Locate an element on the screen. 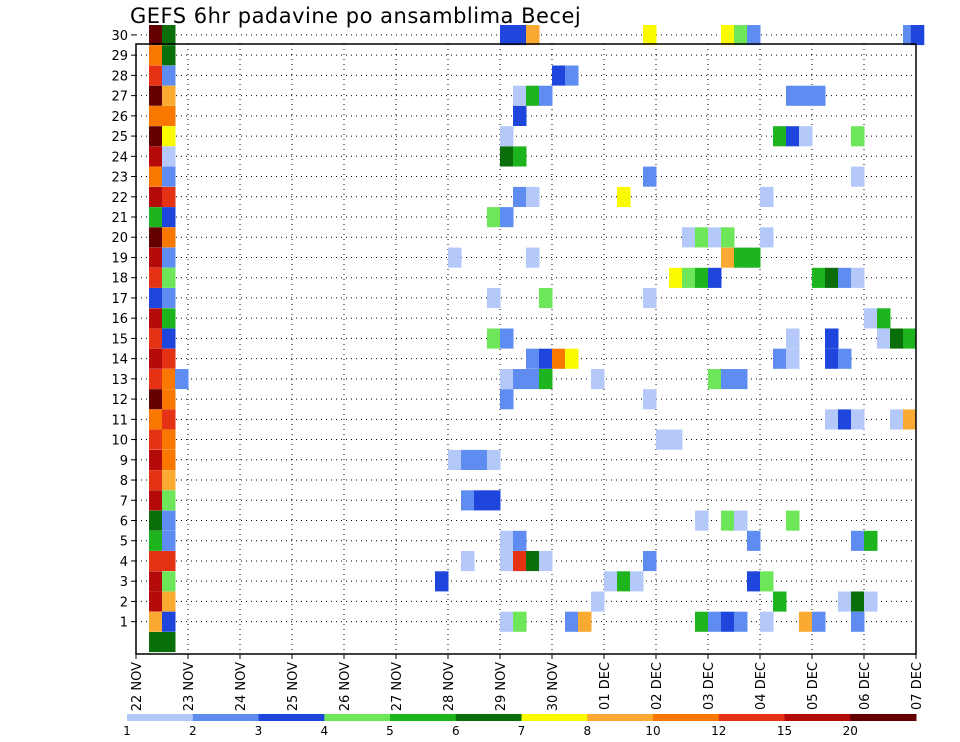  y-tick-label: 23 is located at coordinates (119, 178).